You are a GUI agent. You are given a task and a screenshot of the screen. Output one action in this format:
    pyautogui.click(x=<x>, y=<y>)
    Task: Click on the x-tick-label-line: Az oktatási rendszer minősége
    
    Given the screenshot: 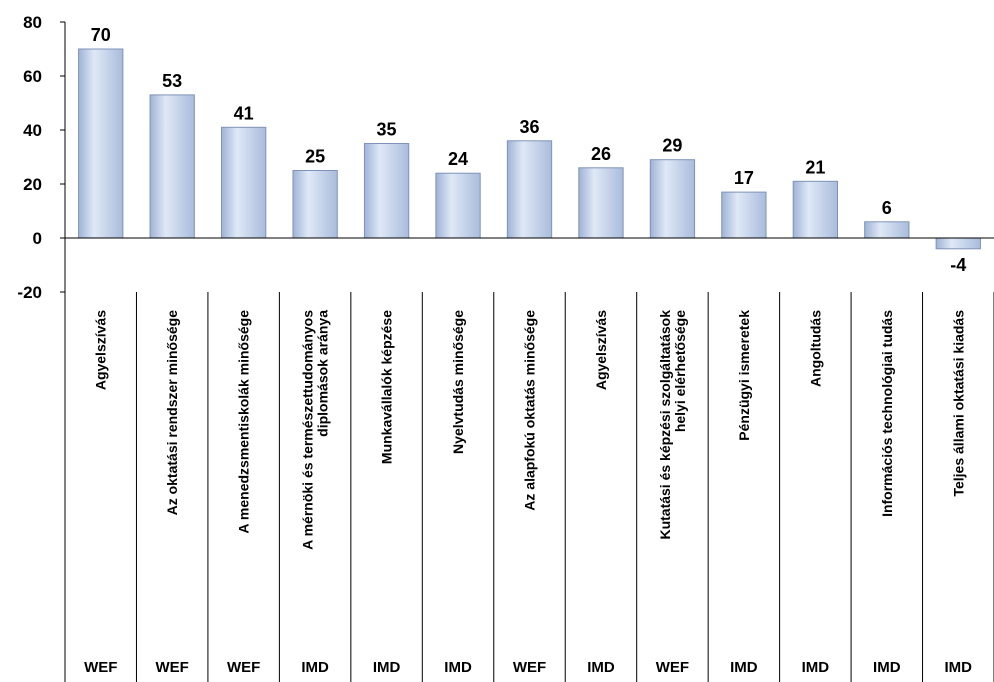 What is the action you would take?
    pyautogui.click(x=172, y=413)
    